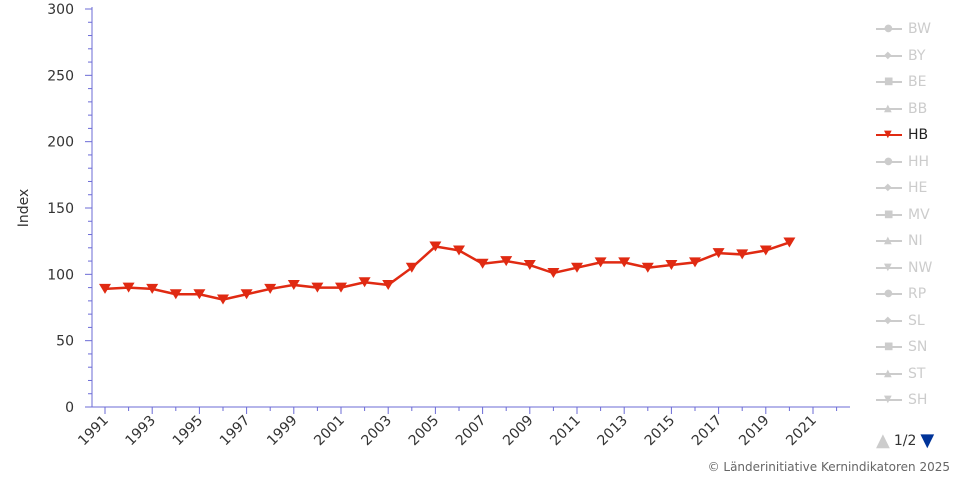  Describe the element at coordinates (65, 342) in the screenshot. I see `y-tick-label: 50` at that location.